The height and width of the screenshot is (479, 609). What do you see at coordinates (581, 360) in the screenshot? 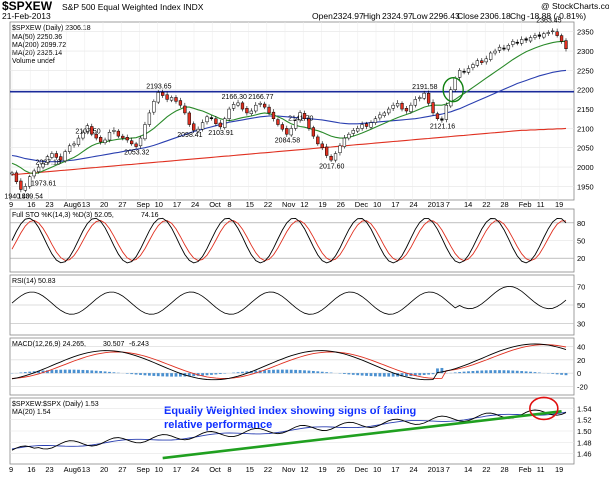
I see `macd-y-tick: 20` at bounding box center [581, 360].